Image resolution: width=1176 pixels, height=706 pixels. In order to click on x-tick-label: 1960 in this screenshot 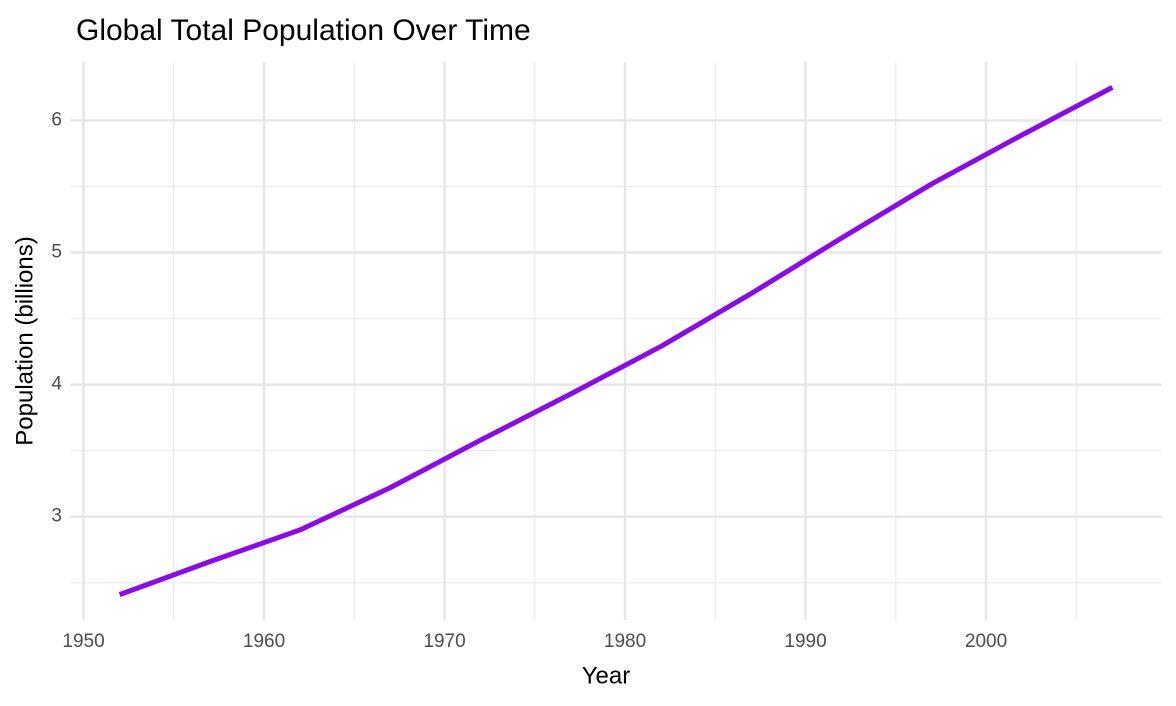, I will do `click(264, 641)`.